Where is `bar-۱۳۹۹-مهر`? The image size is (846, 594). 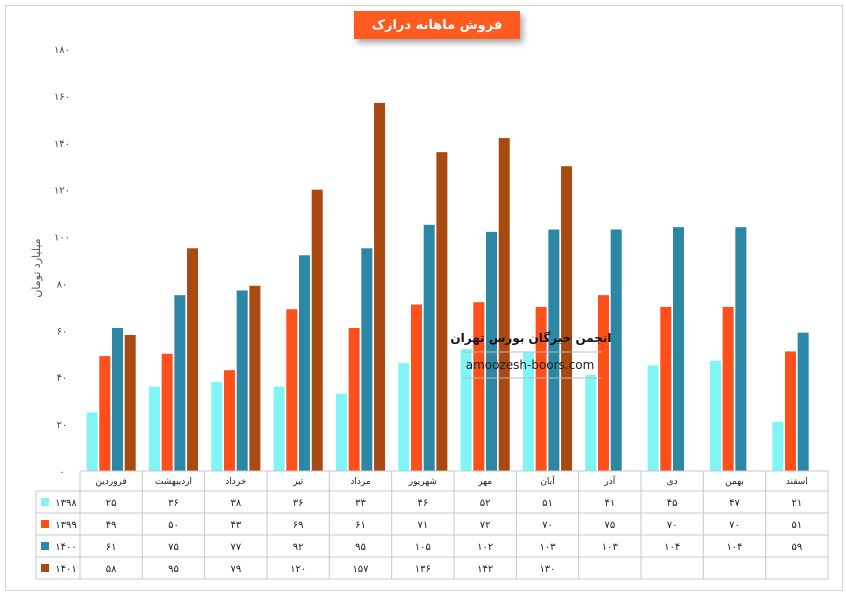
bar-۱۳۹۹-مهر is located at coordinates (479, 386).